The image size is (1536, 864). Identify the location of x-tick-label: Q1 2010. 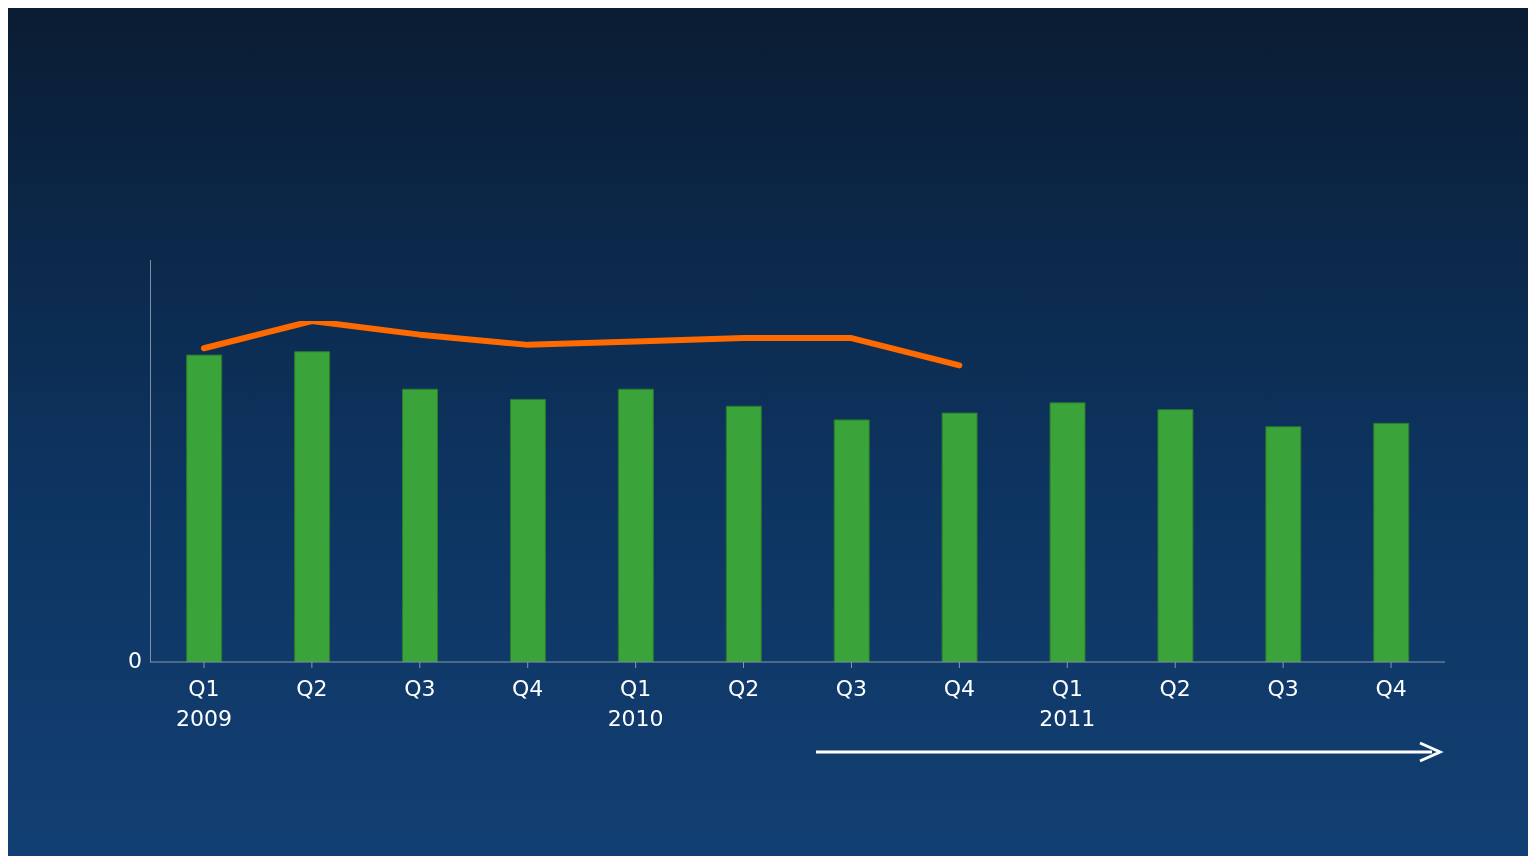
(635, 703).